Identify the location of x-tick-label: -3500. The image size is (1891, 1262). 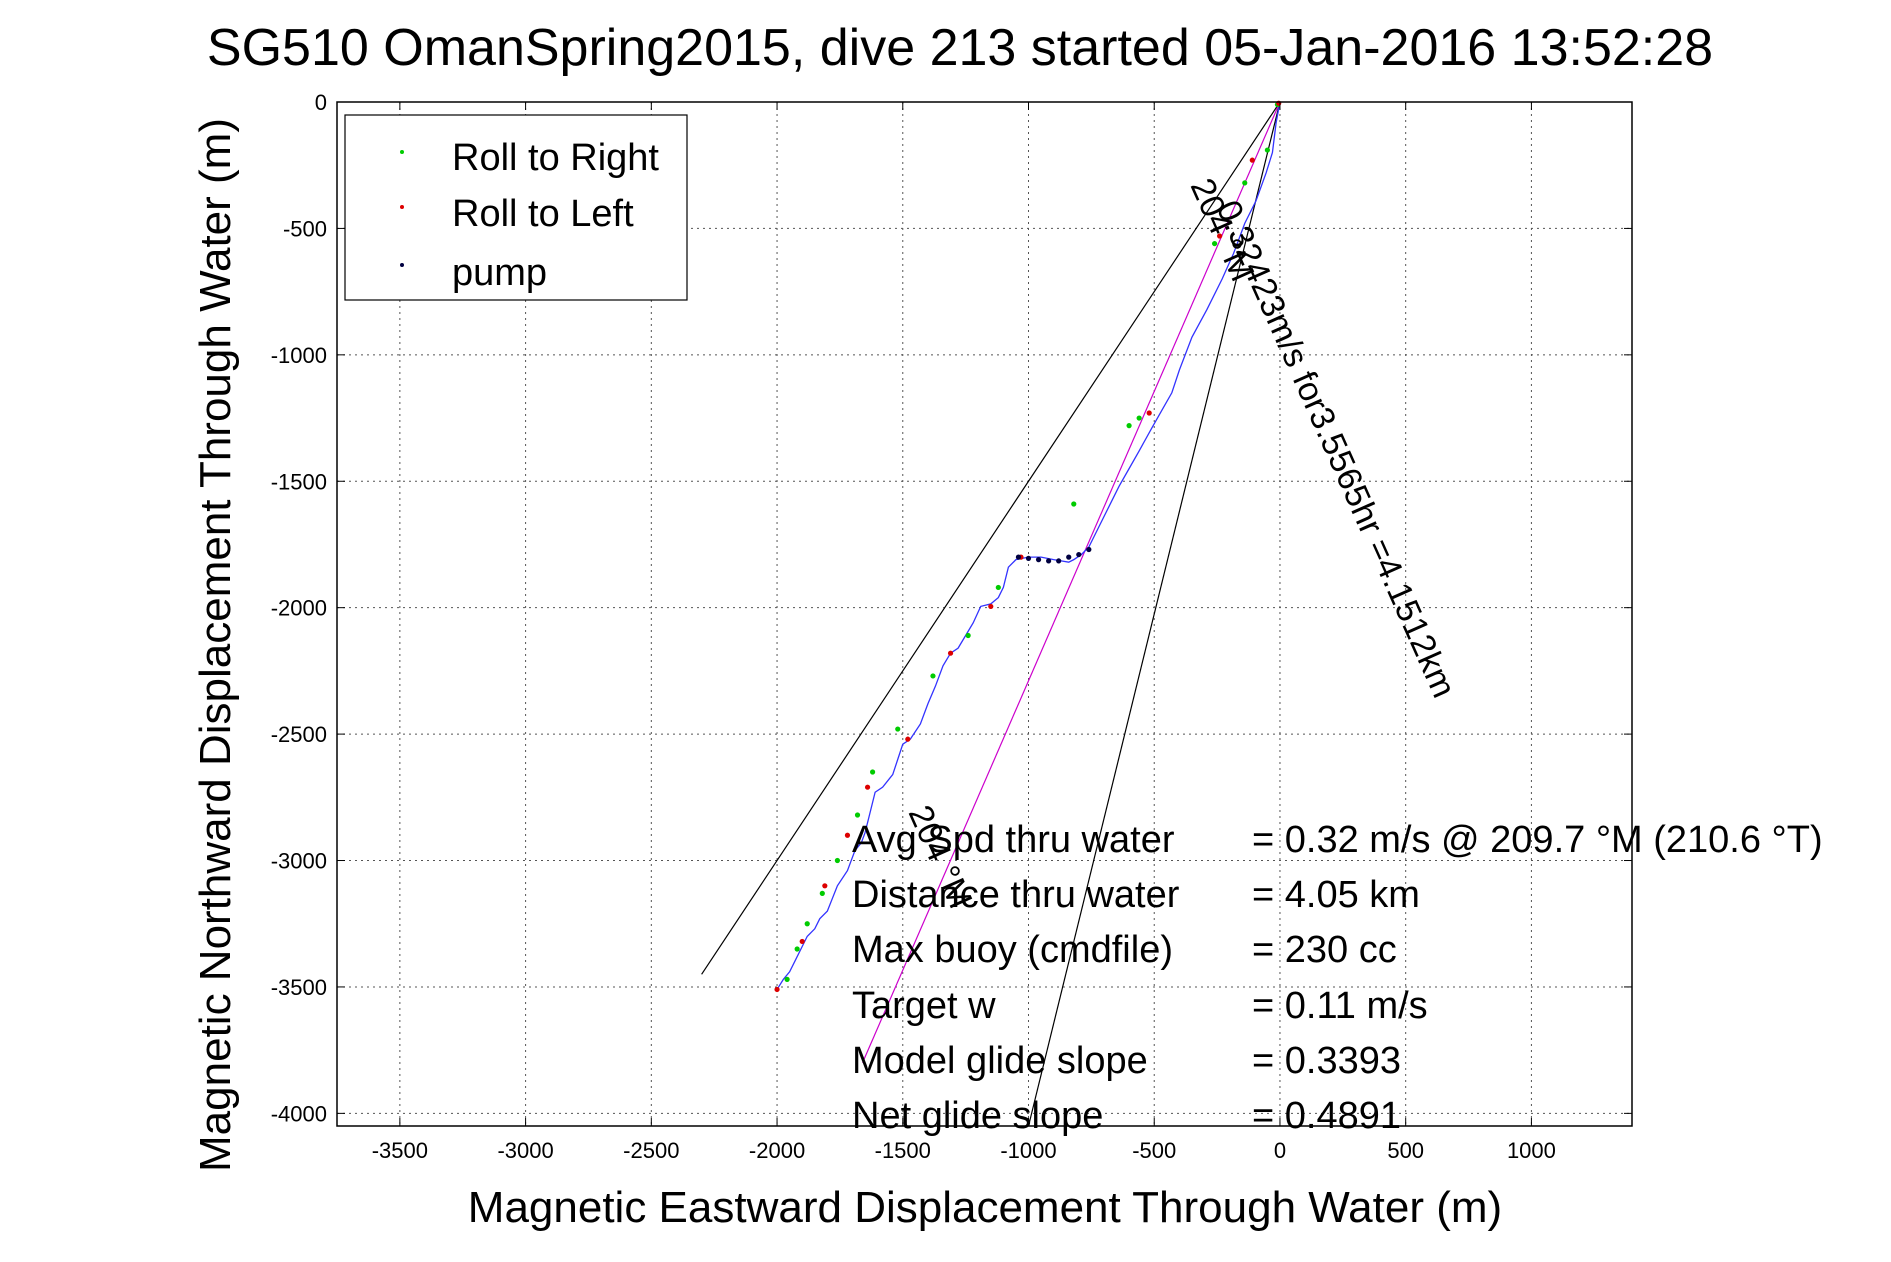
(400, 1150).